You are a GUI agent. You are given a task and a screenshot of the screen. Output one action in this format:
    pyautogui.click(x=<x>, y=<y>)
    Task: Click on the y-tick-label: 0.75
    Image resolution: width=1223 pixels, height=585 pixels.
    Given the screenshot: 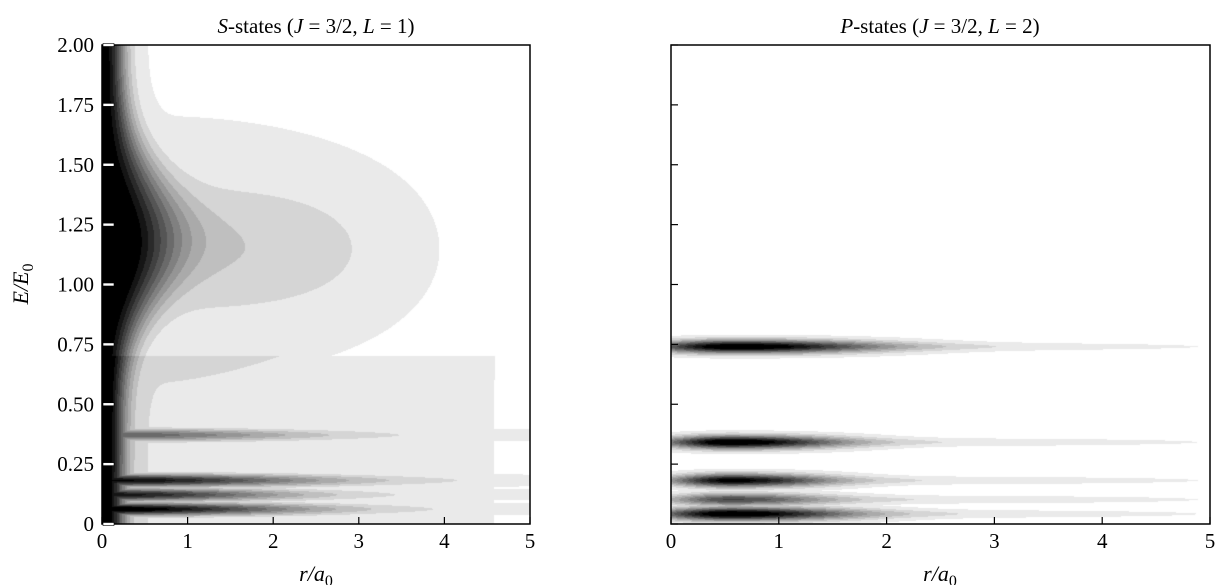 What is the action you would take?
    pyautogui.click(x=75, y=344)
    